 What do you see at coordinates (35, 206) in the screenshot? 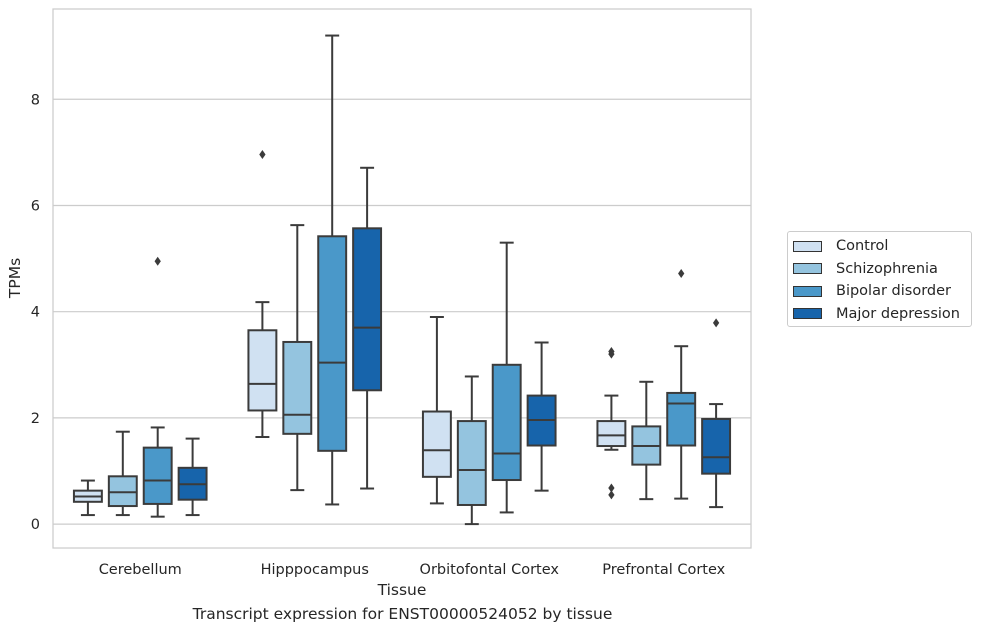
I see `y-tick-label: 6` at bounding box center [35, 206].